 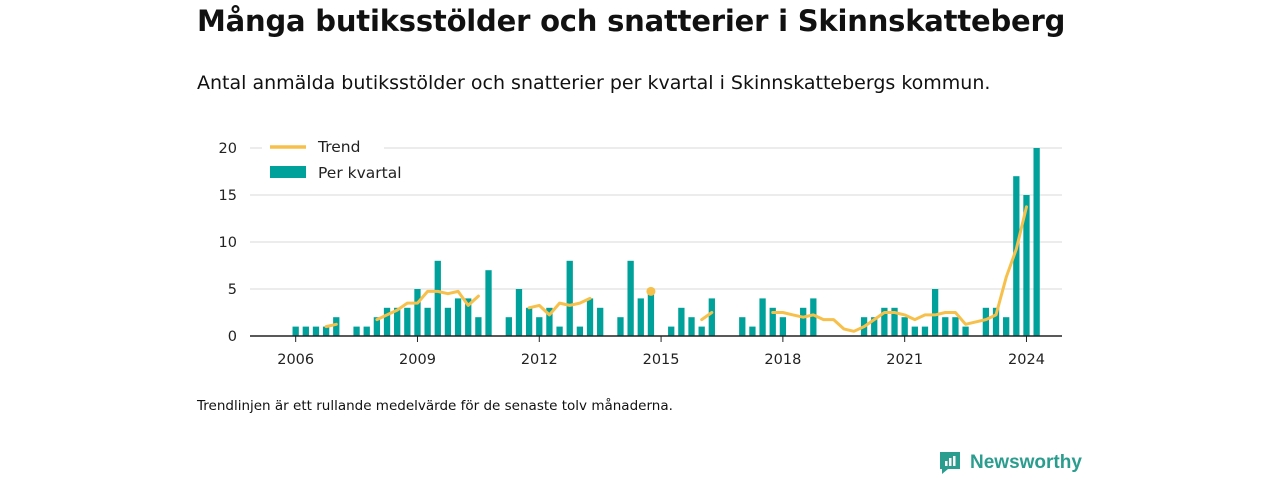 What do you see at coordinates (228, 243) in the screenshot?
I see `y-tick-label: 10` at bounding box center [228, 243].